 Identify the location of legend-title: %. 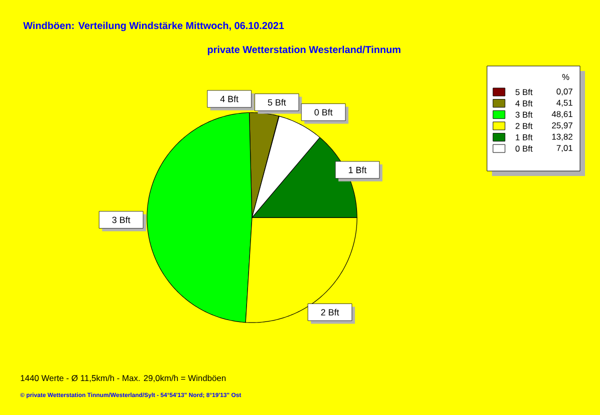
(566, 77).